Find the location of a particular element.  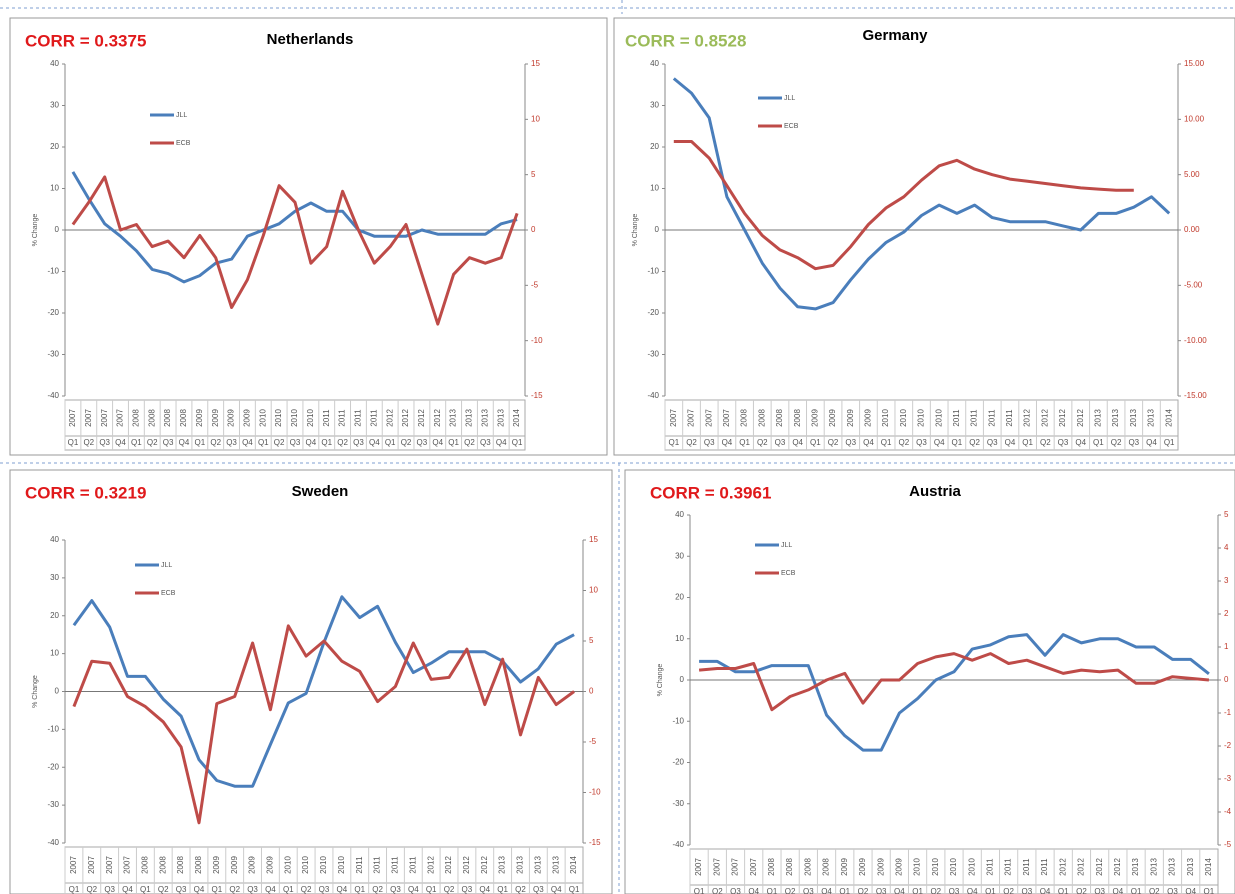

y2-tick-label: -2 is located at coordinates (1228, 745).